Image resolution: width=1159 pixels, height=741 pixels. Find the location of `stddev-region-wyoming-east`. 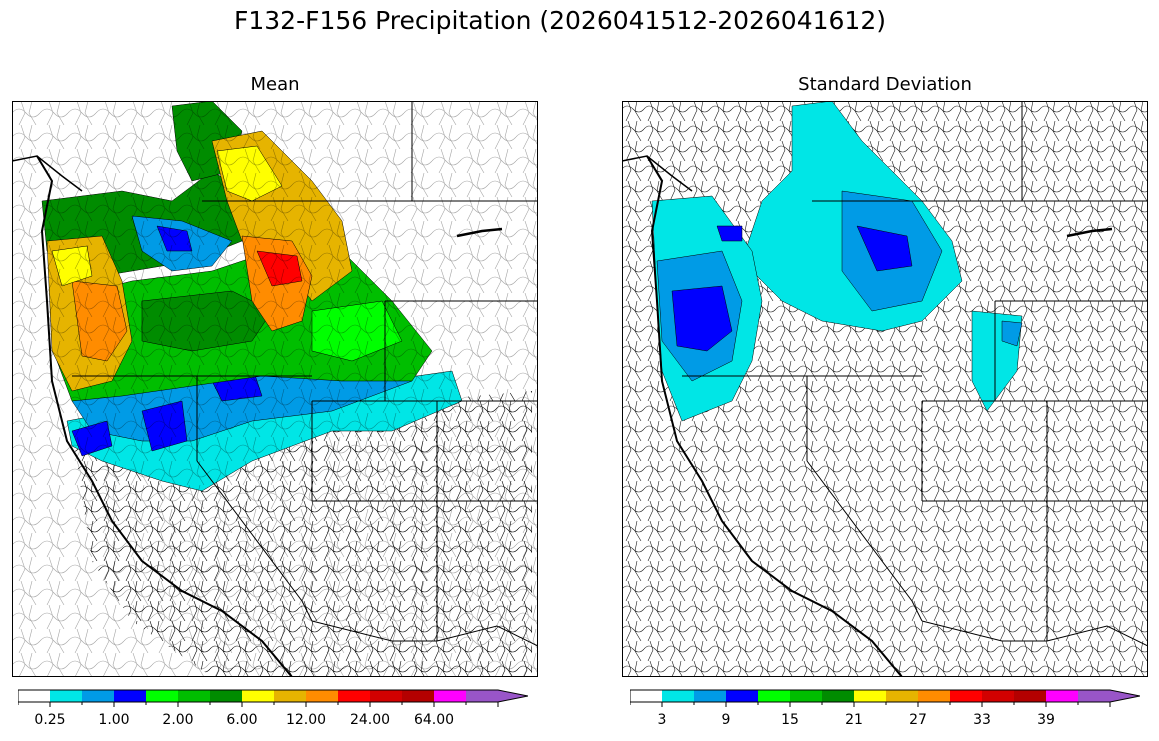

stddev-region-wyoming-east is located at coordinates (1012, 333).